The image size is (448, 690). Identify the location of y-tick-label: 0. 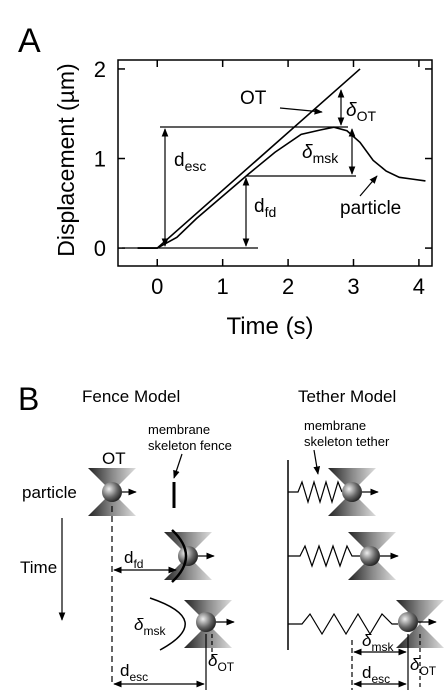
(100, 248).